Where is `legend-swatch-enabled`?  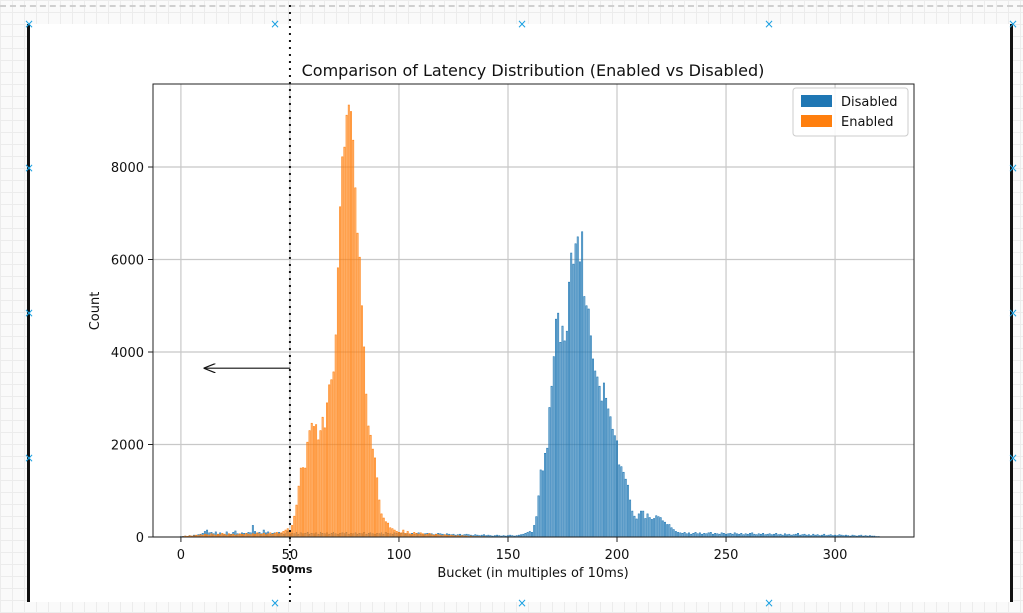 legend-swatch-enabled is located at coordinates (816, 121).